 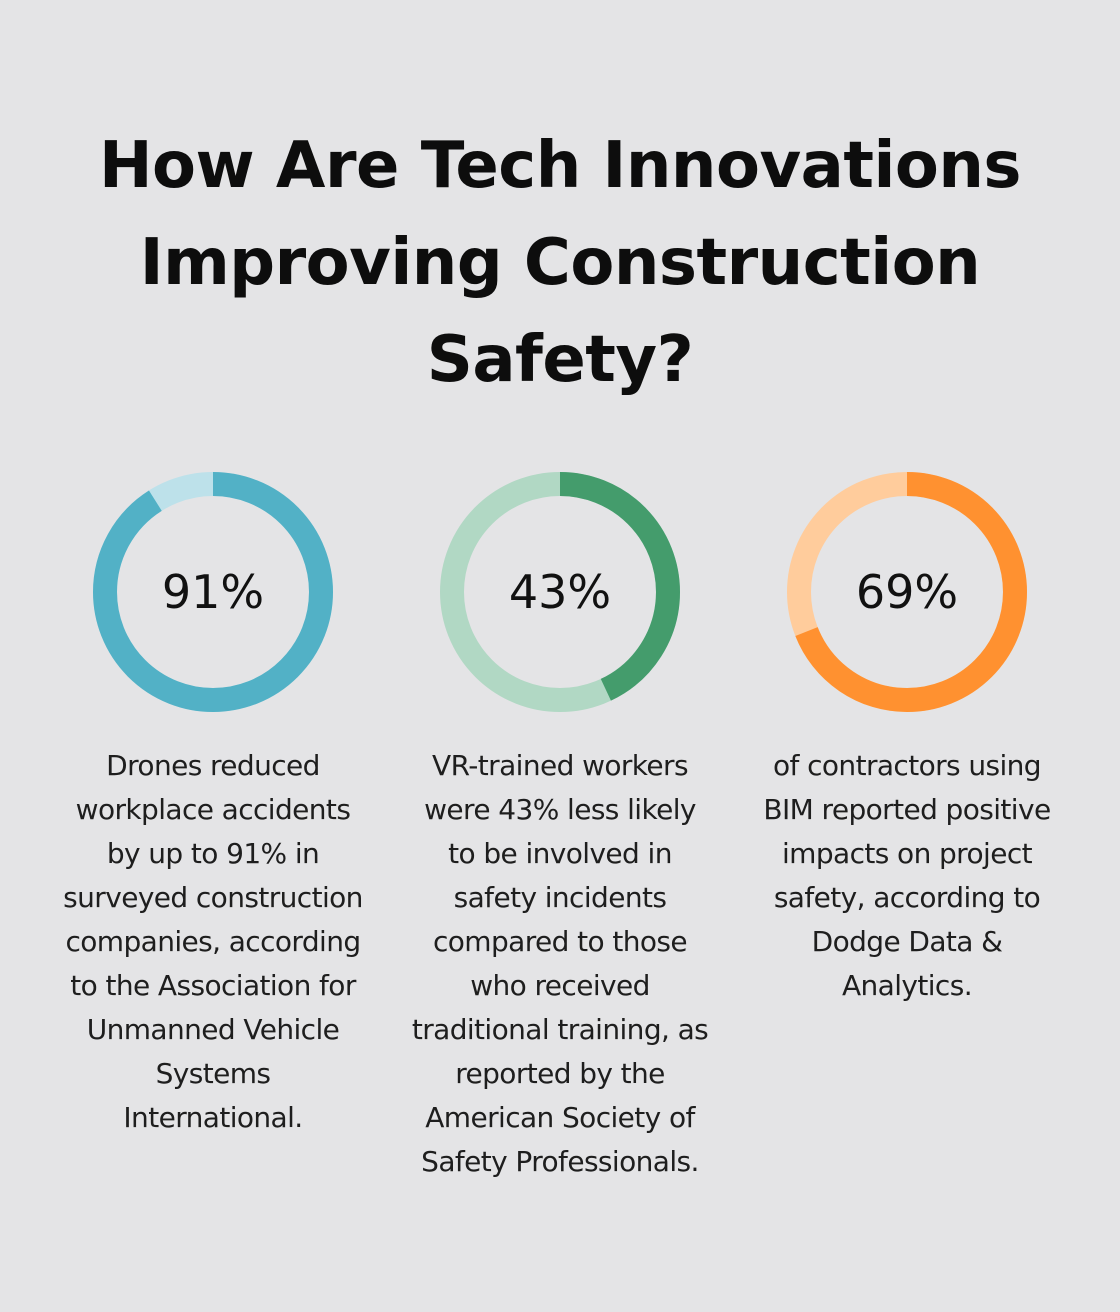 I want to click on donut-chart: 69%, so click(x=907, y=592).